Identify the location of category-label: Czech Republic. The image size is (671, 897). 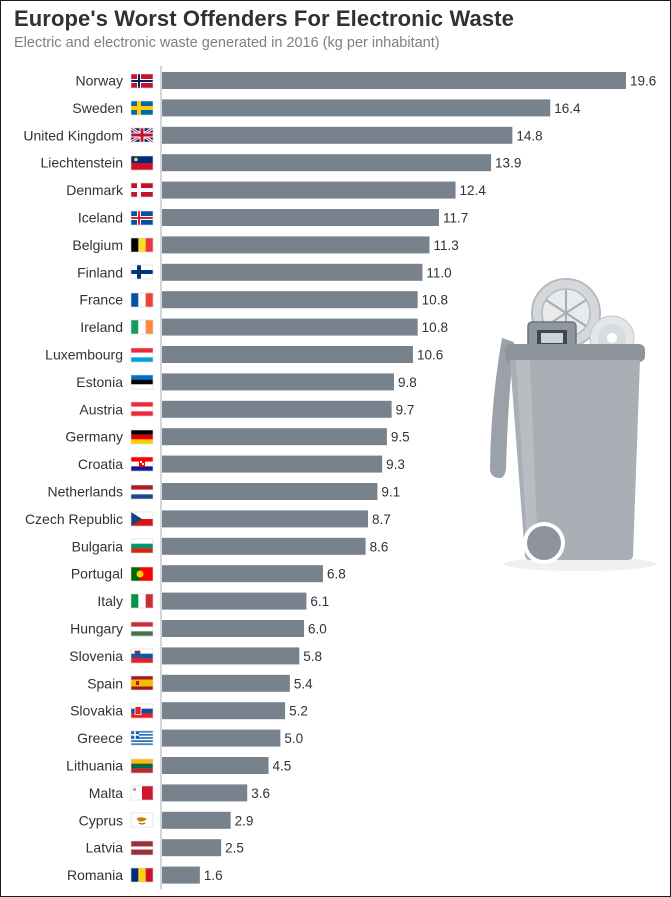
(74, 519).